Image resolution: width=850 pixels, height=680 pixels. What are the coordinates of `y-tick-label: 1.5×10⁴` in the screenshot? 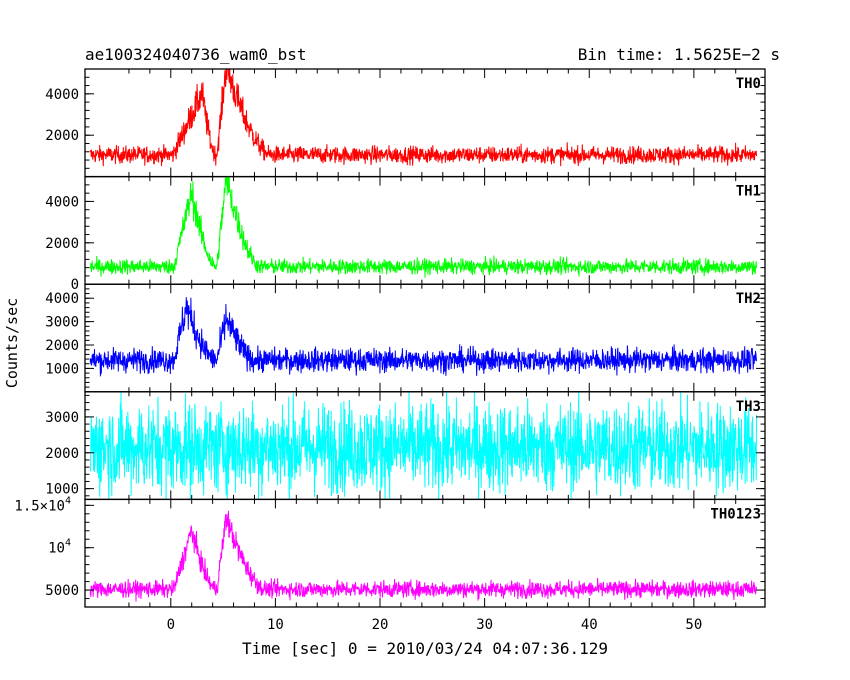 It's located at (42, 504).